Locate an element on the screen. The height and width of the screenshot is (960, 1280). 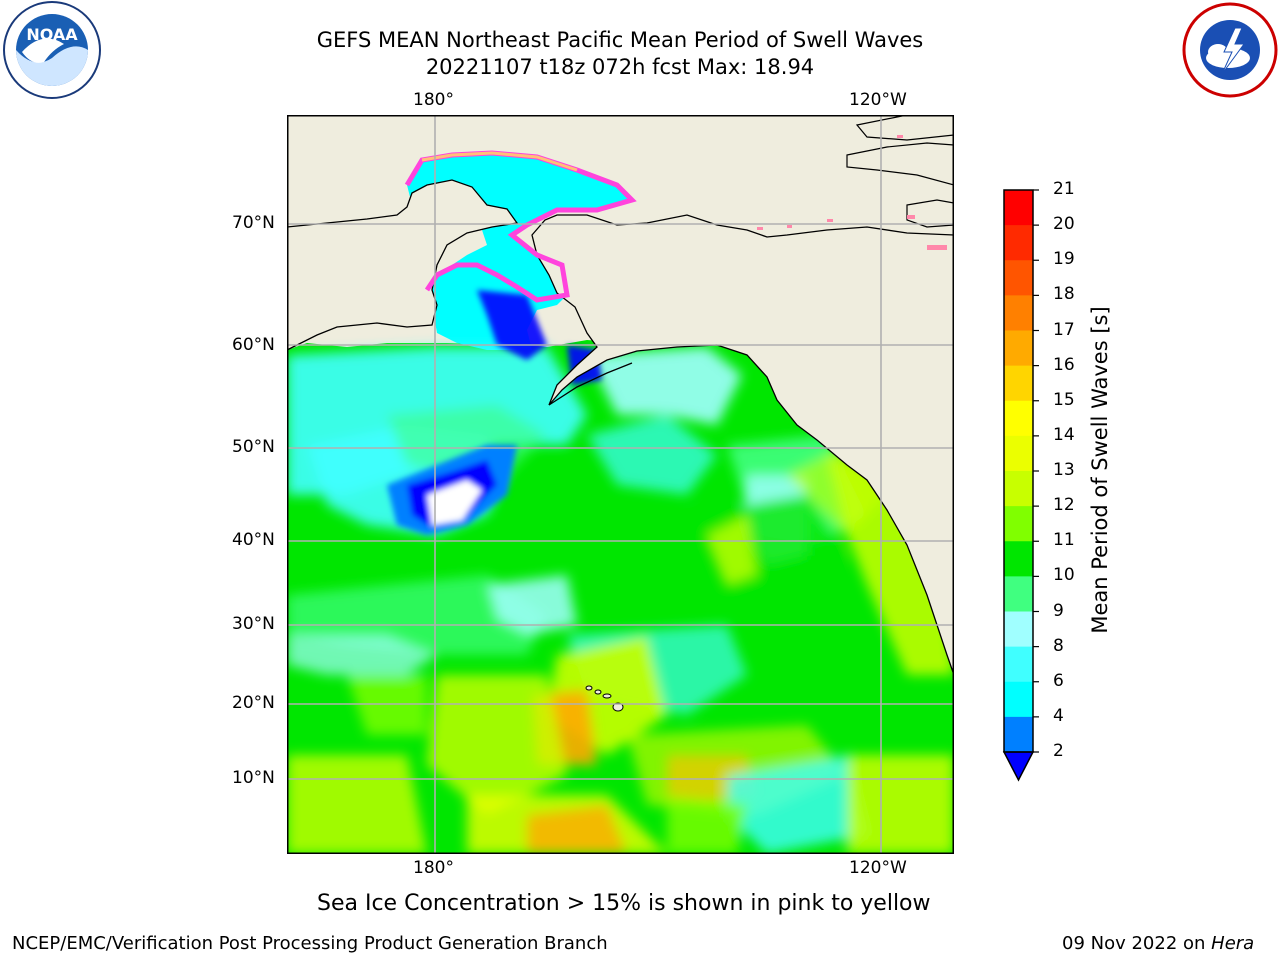
colorbar-label: Mean Period of Swell Waves [s] is located at coordinates (1100, 470).